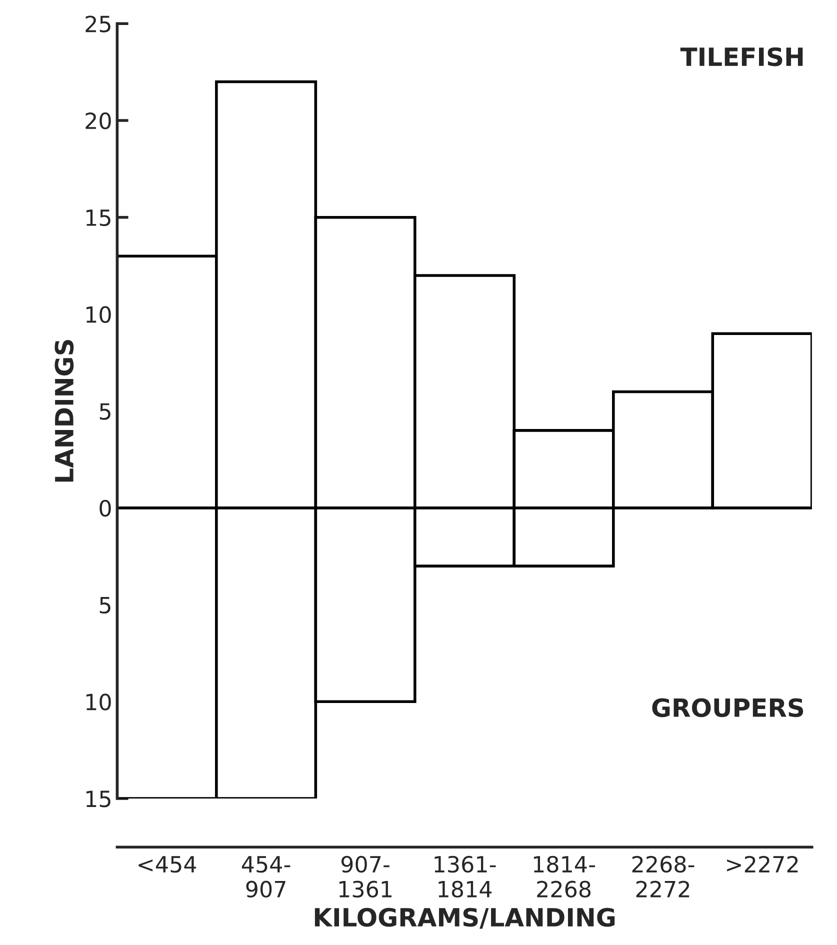 The image size is (837, 945). What do you see at coordinates (762, 864) in the screenshot?
I see `x-tick-label: >2272` at bounding box center [762, 864].